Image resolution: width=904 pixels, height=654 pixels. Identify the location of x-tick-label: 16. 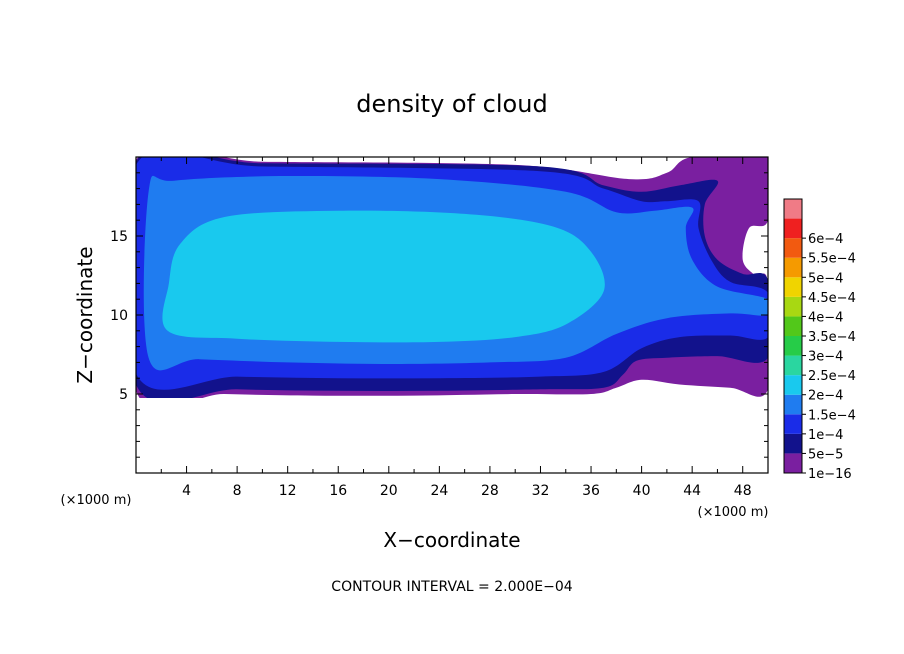
(338, 491).